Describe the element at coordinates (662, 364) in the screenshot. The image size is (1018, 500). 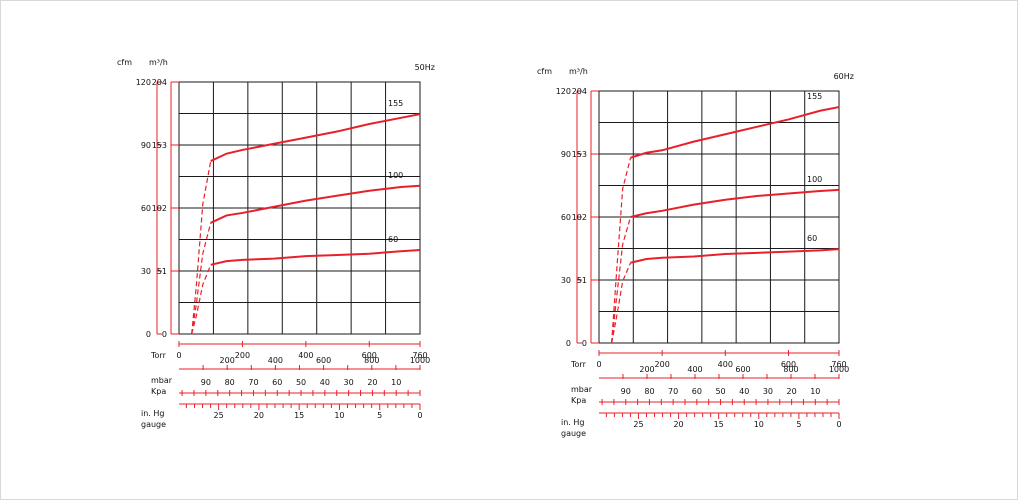
I see `torr-tick-label: 200` at that location.